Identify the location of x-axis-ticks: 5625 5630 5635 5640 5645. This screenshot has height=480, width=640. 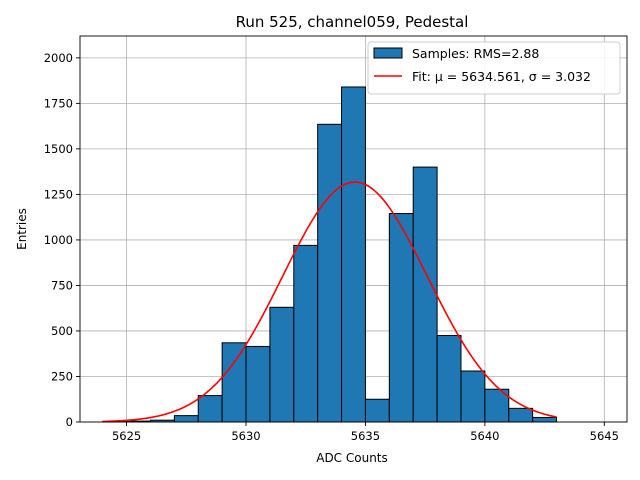
(365, 432).